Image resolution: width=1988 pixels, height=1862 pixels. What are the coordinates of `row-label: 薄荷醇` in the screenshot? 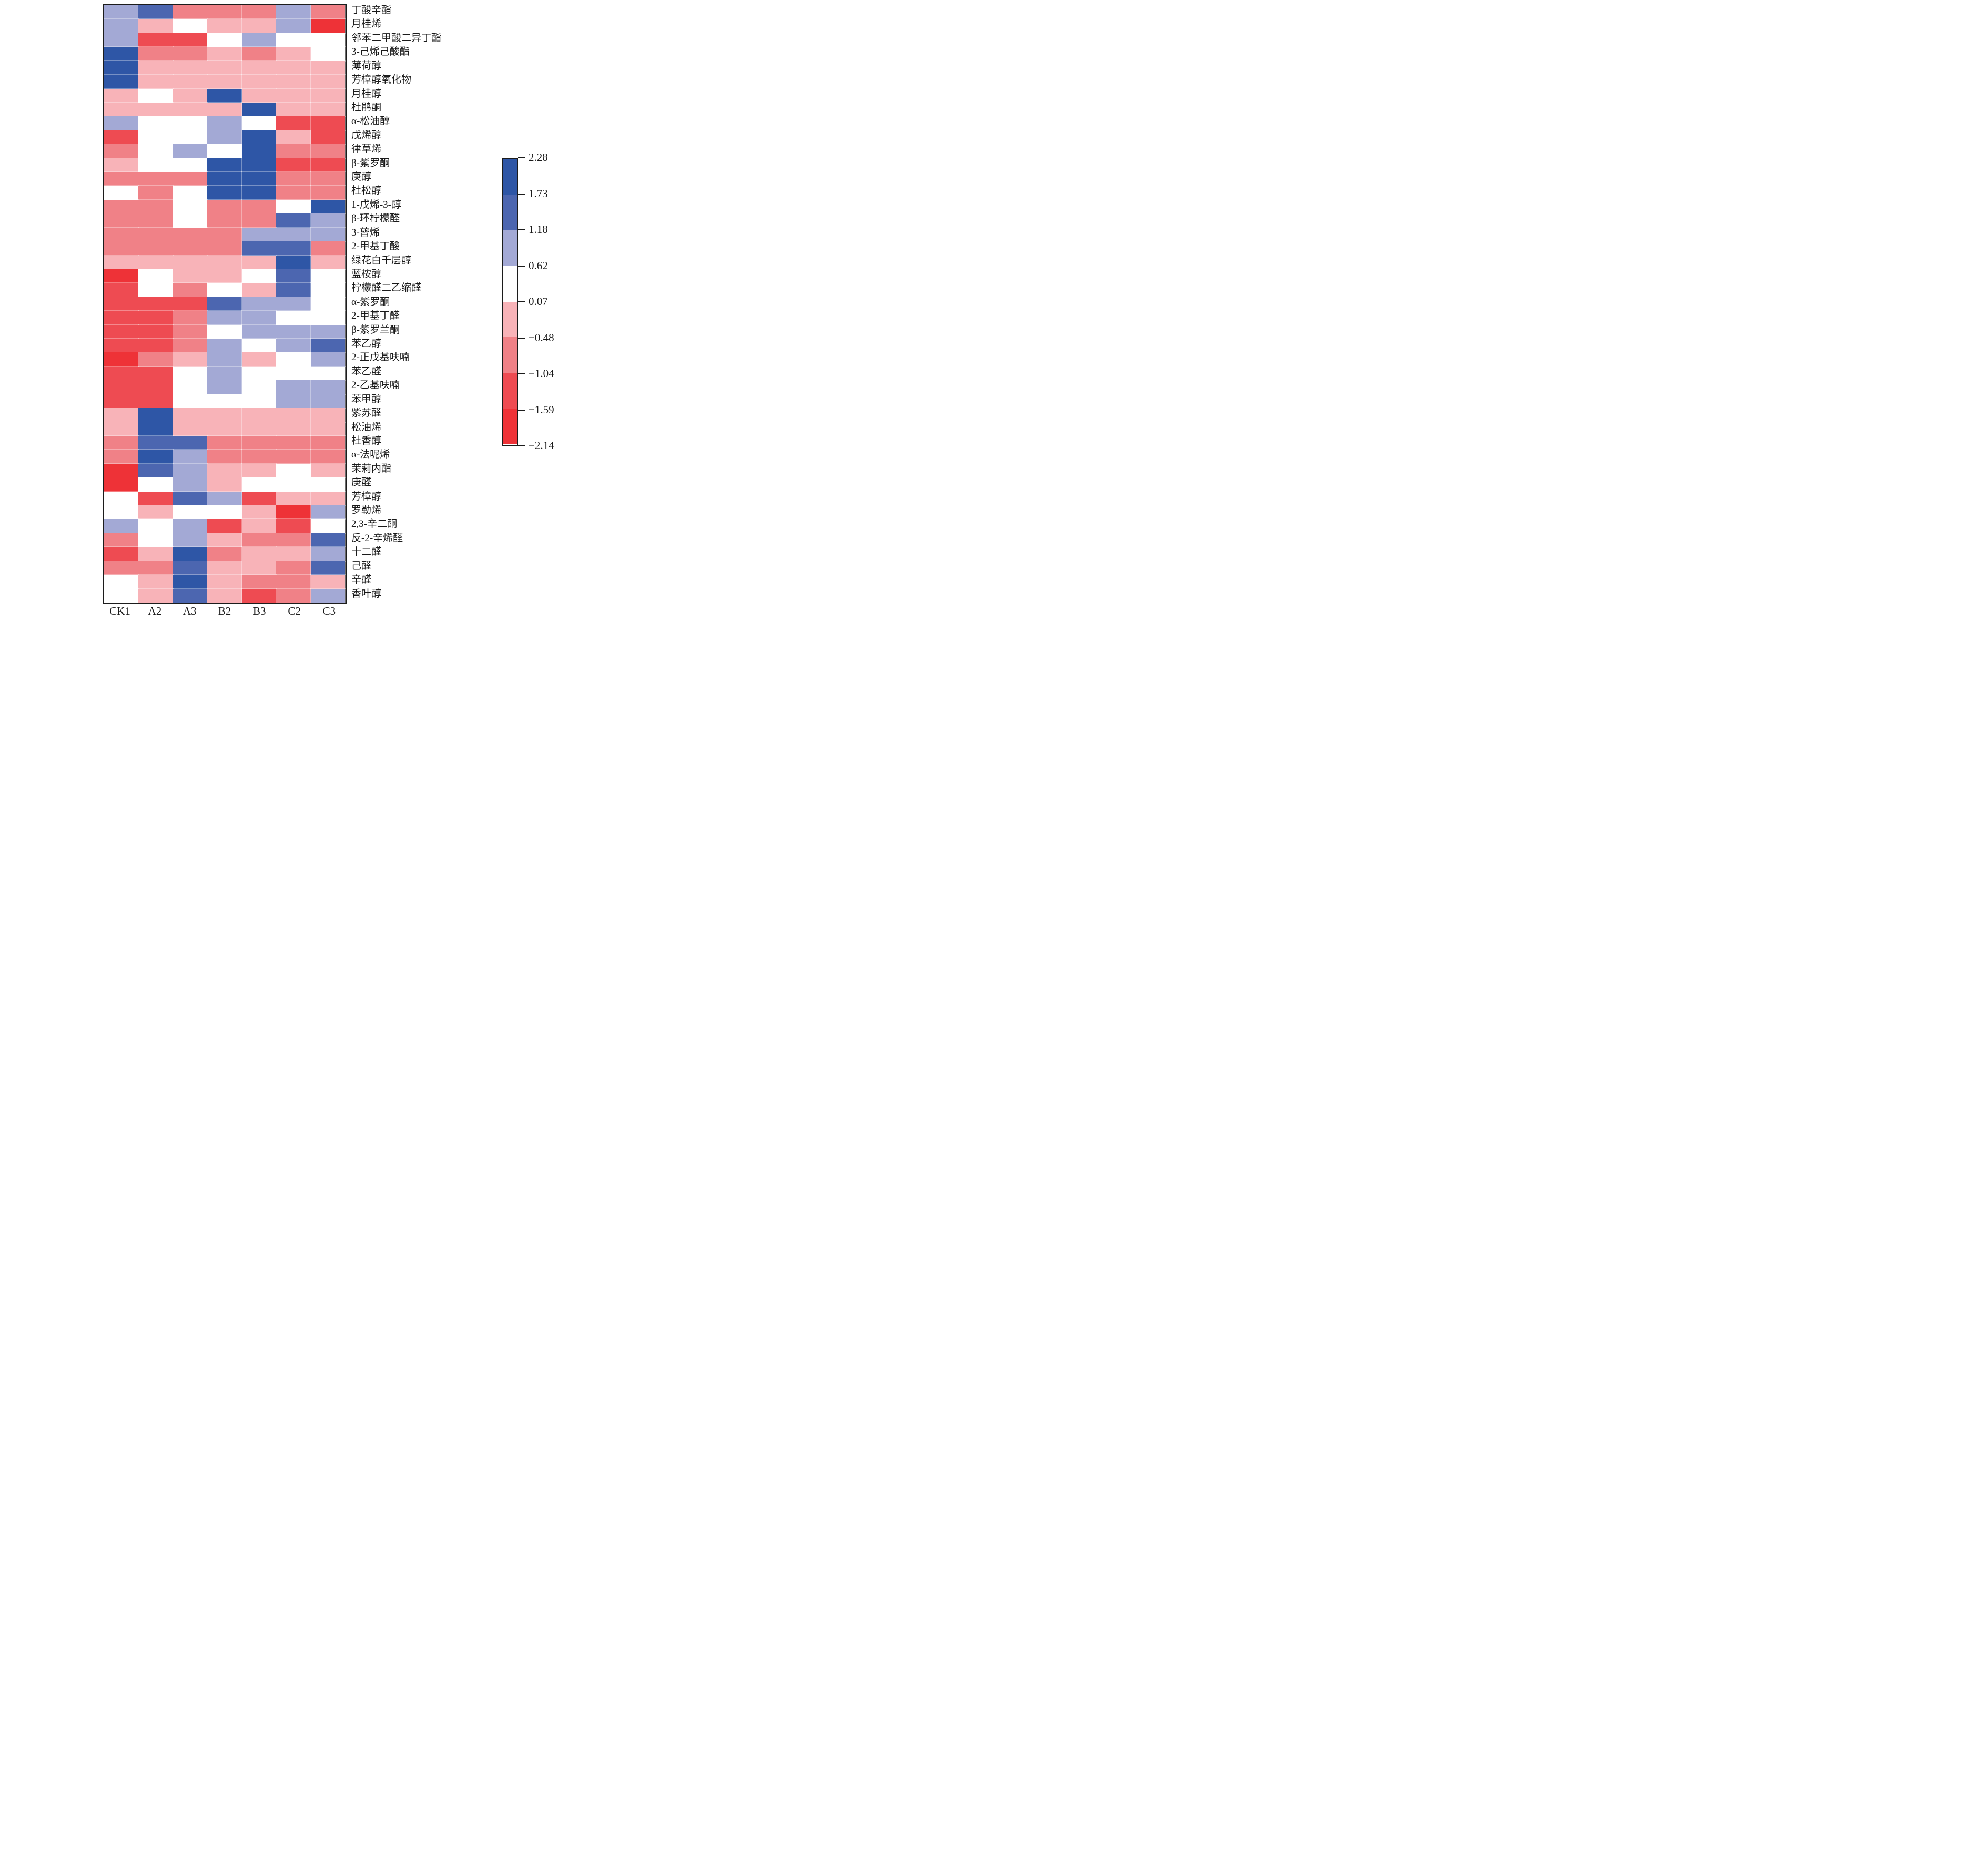 It's located at (366, 66).